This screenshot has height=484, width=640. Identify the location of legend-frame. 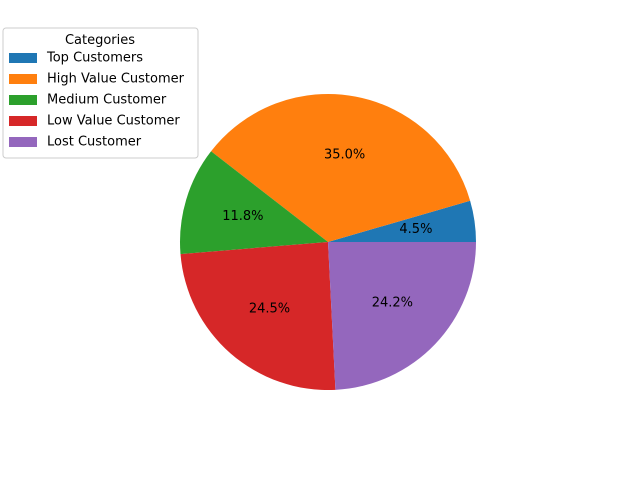
(100, 93).